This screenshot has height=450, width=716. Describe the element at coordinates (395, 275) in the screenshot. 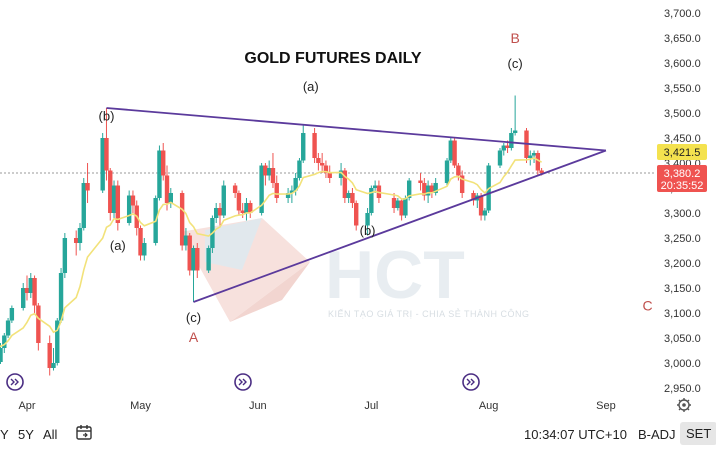

I see `watermark-logo-text: HCT` at that location.